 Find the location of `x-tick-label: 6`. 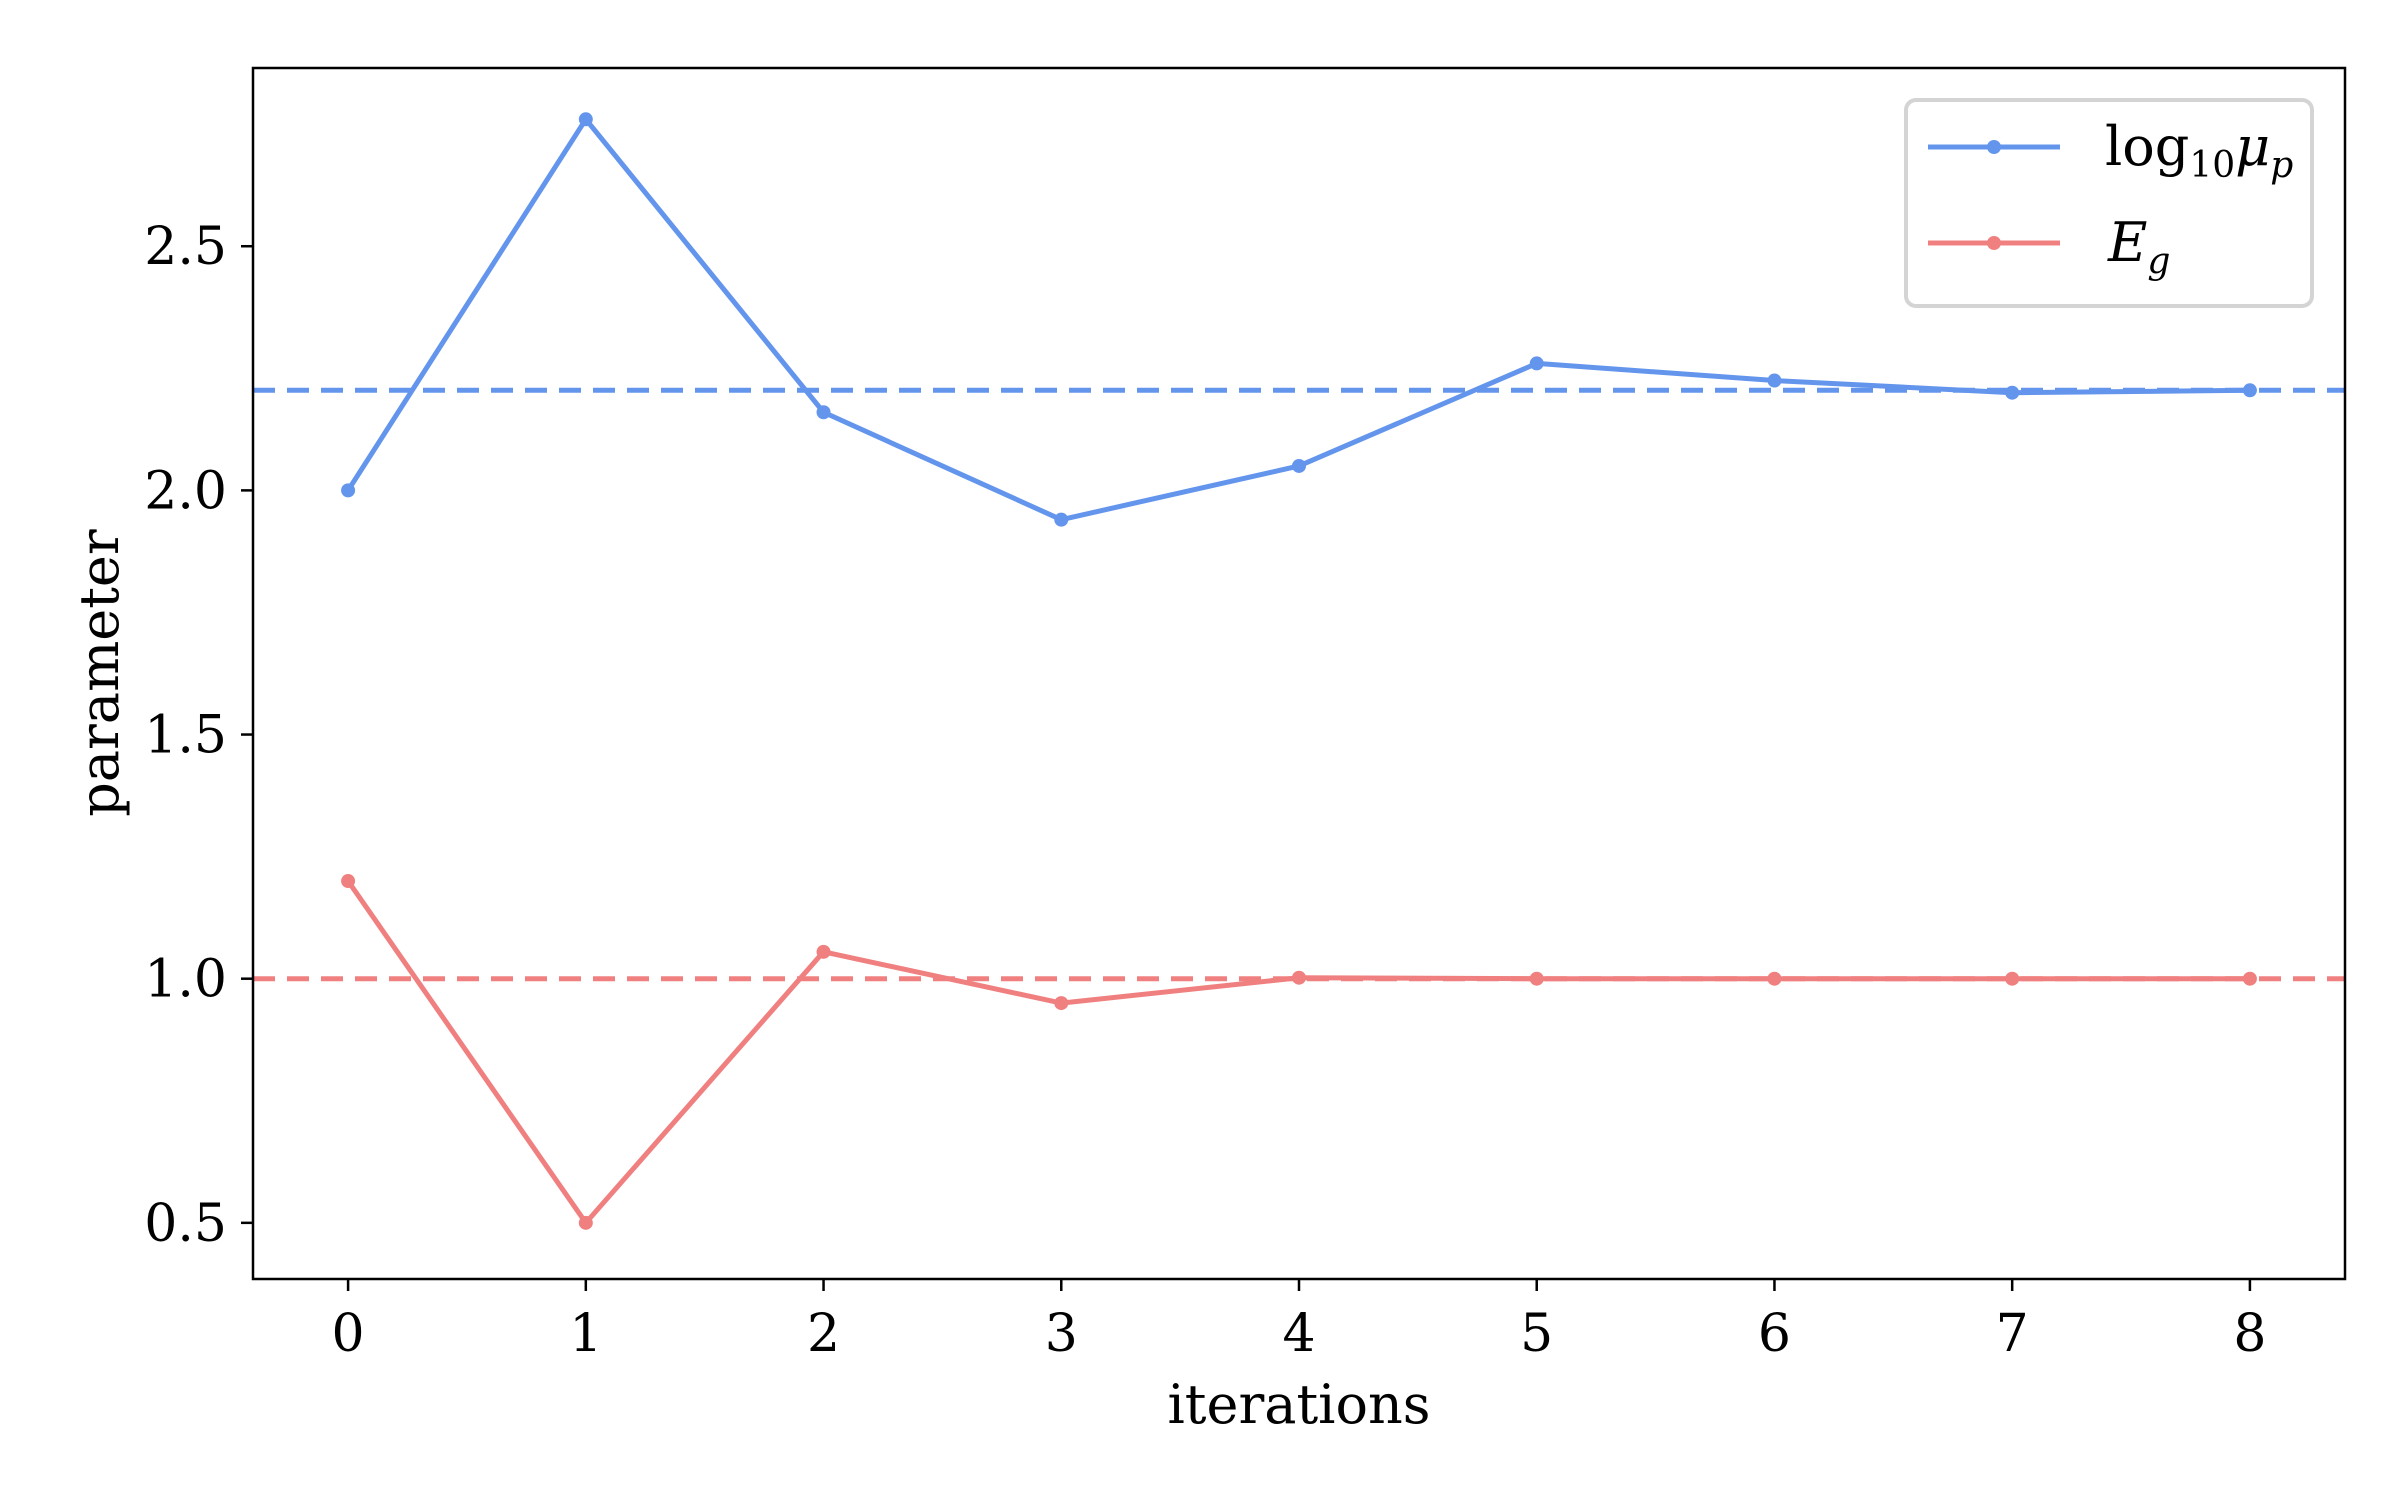

x-tick-label: 6 is located at coordinates (1774, 1334).